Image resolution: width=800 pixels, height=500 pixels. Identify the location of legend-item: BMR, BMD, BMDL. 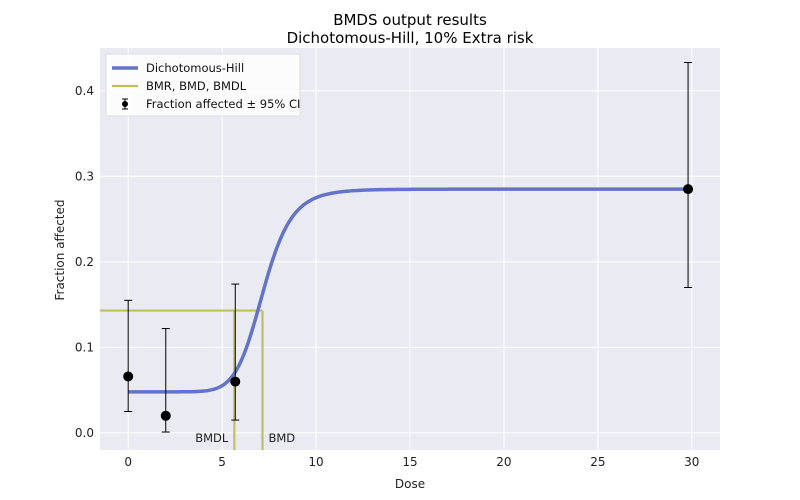
(179, 86).